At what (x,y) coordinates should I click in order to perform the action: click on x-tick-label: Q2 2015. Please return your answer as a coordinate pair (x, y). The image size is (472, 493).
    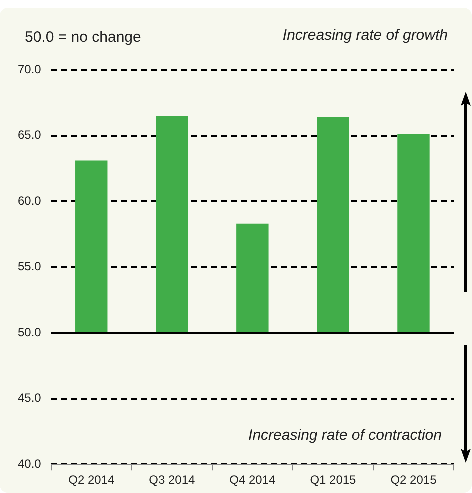
    Looking at the image, I should click on (414, 480).